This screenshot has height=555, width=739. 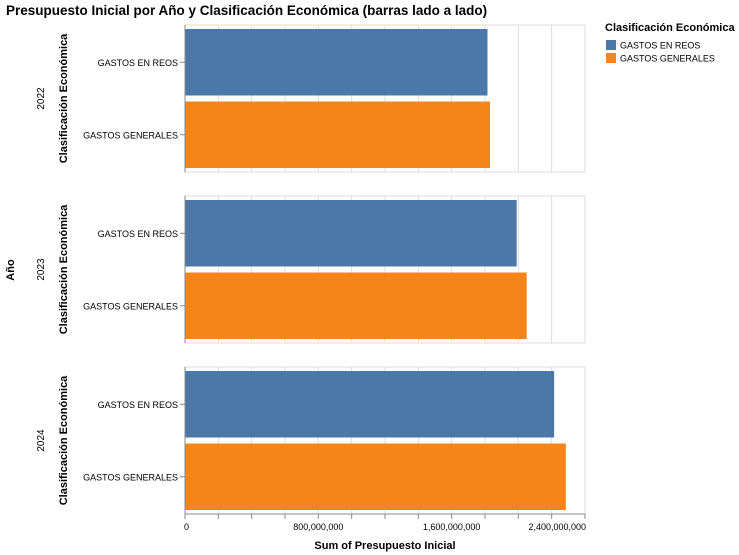 What do you see at coordinates (385, 522) in the screenshot?
I see `x-axis: 0 800,000,000 1,600,000,000 2,400,000,000` at bounding box center [385, 522].